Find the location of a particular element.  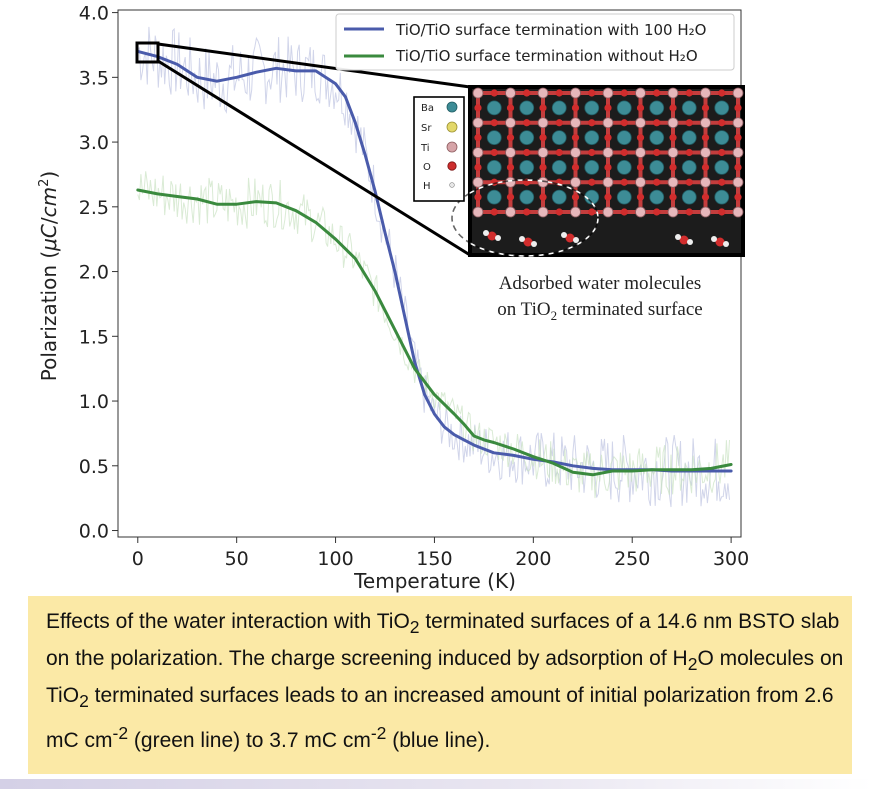

svg-text: Ba is located at coordinates (427, 108).